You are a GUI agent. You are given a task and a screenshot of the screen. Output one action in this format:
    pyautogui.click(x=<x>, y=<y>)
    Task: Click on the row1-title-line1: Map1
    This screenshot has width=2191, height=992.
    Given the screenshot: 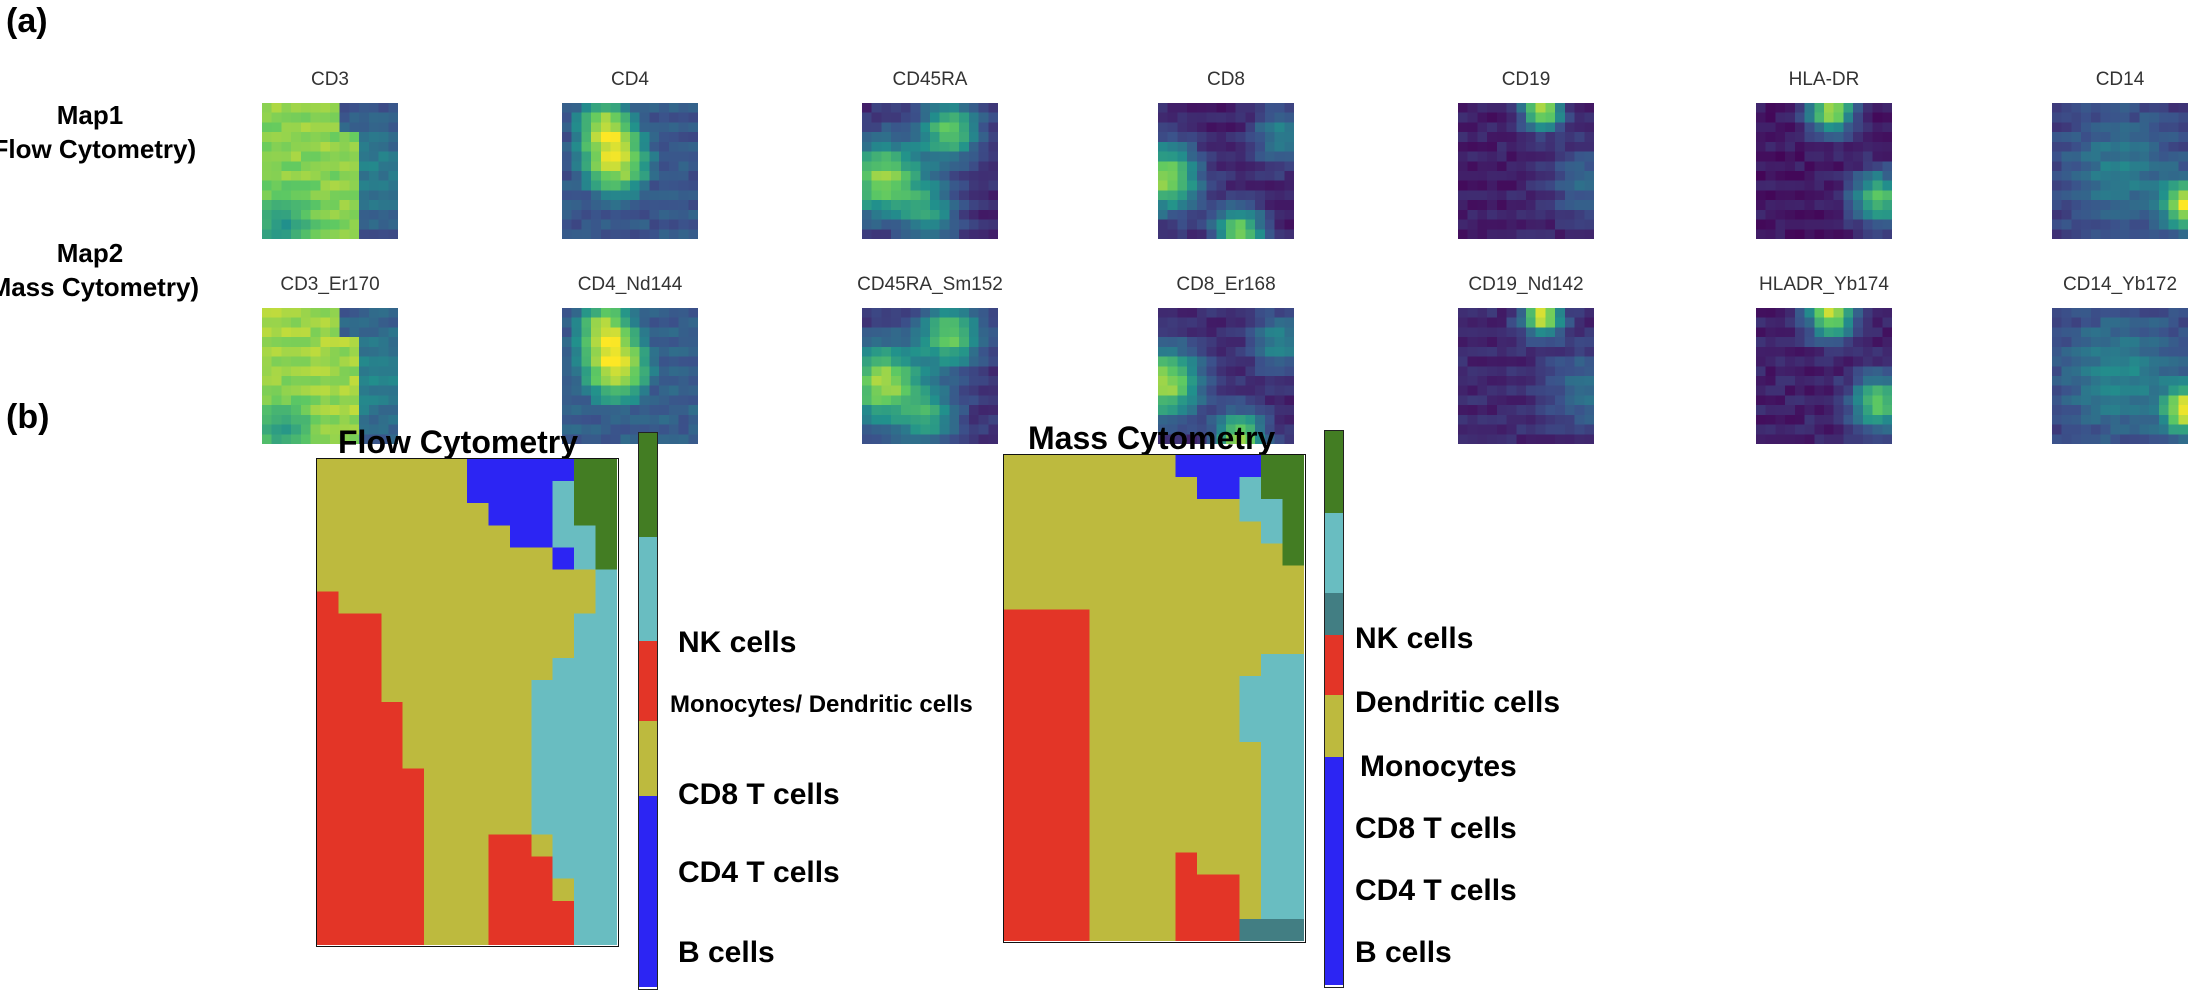 What is the action you would take?
    pyautogui.click(x=90, y=115)
    